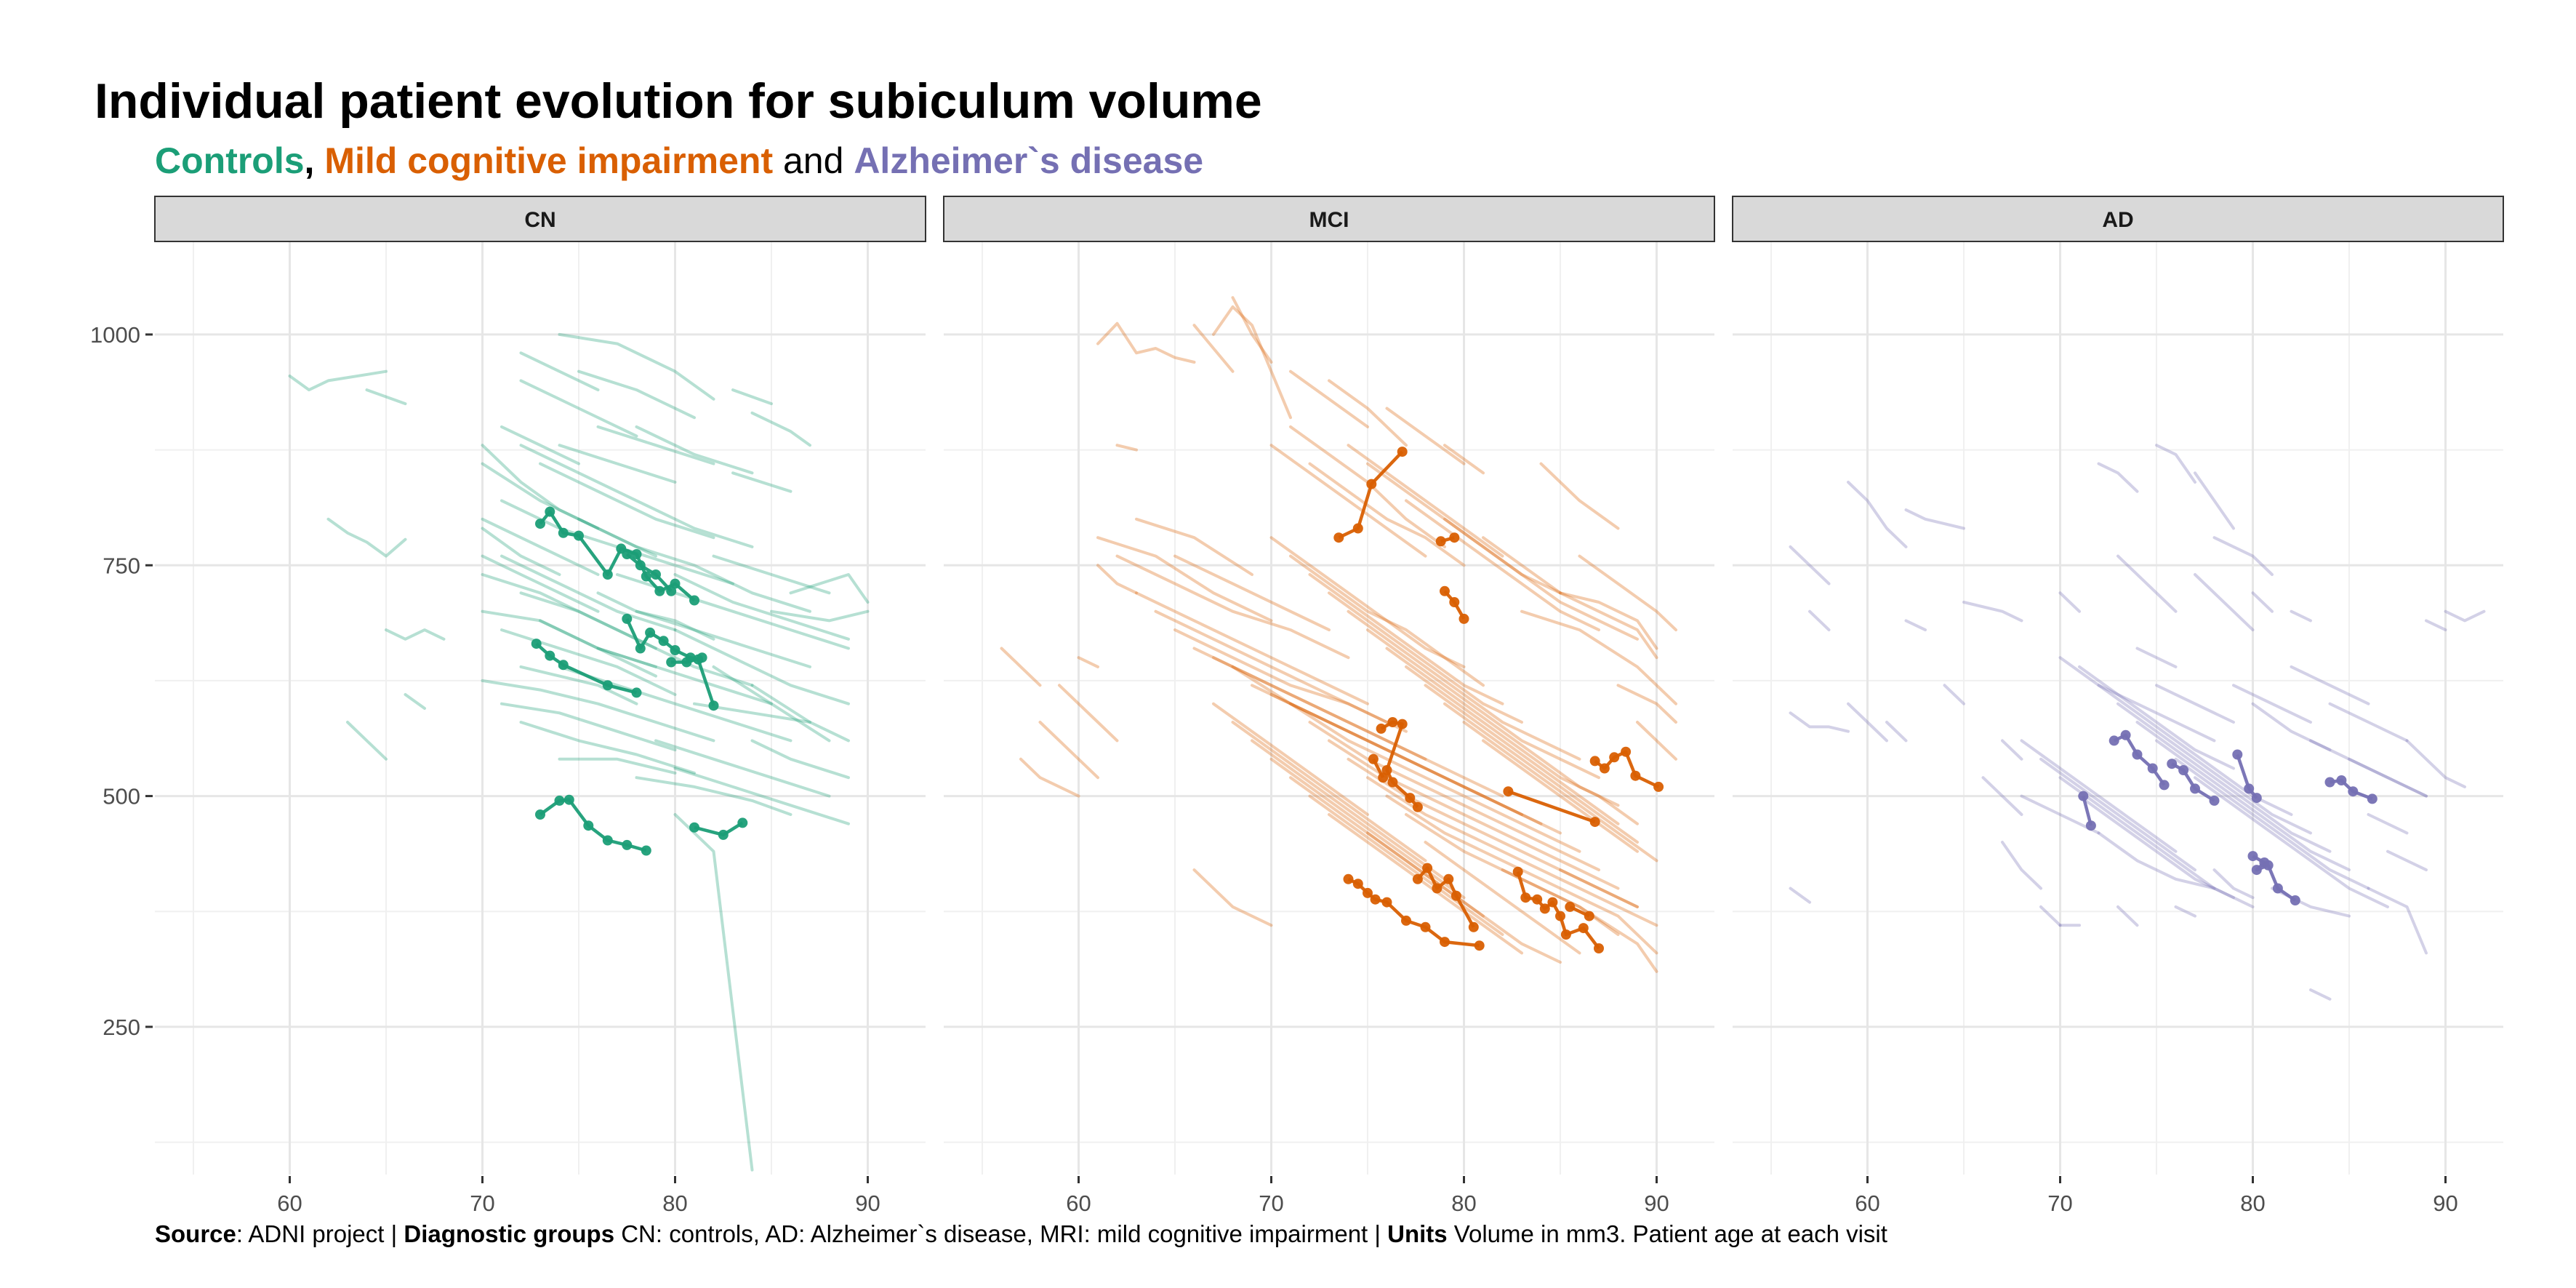  Describe the element at coordinates (1656, 1203) in the screenshot. I see `x-tick-label: 90` at that location.